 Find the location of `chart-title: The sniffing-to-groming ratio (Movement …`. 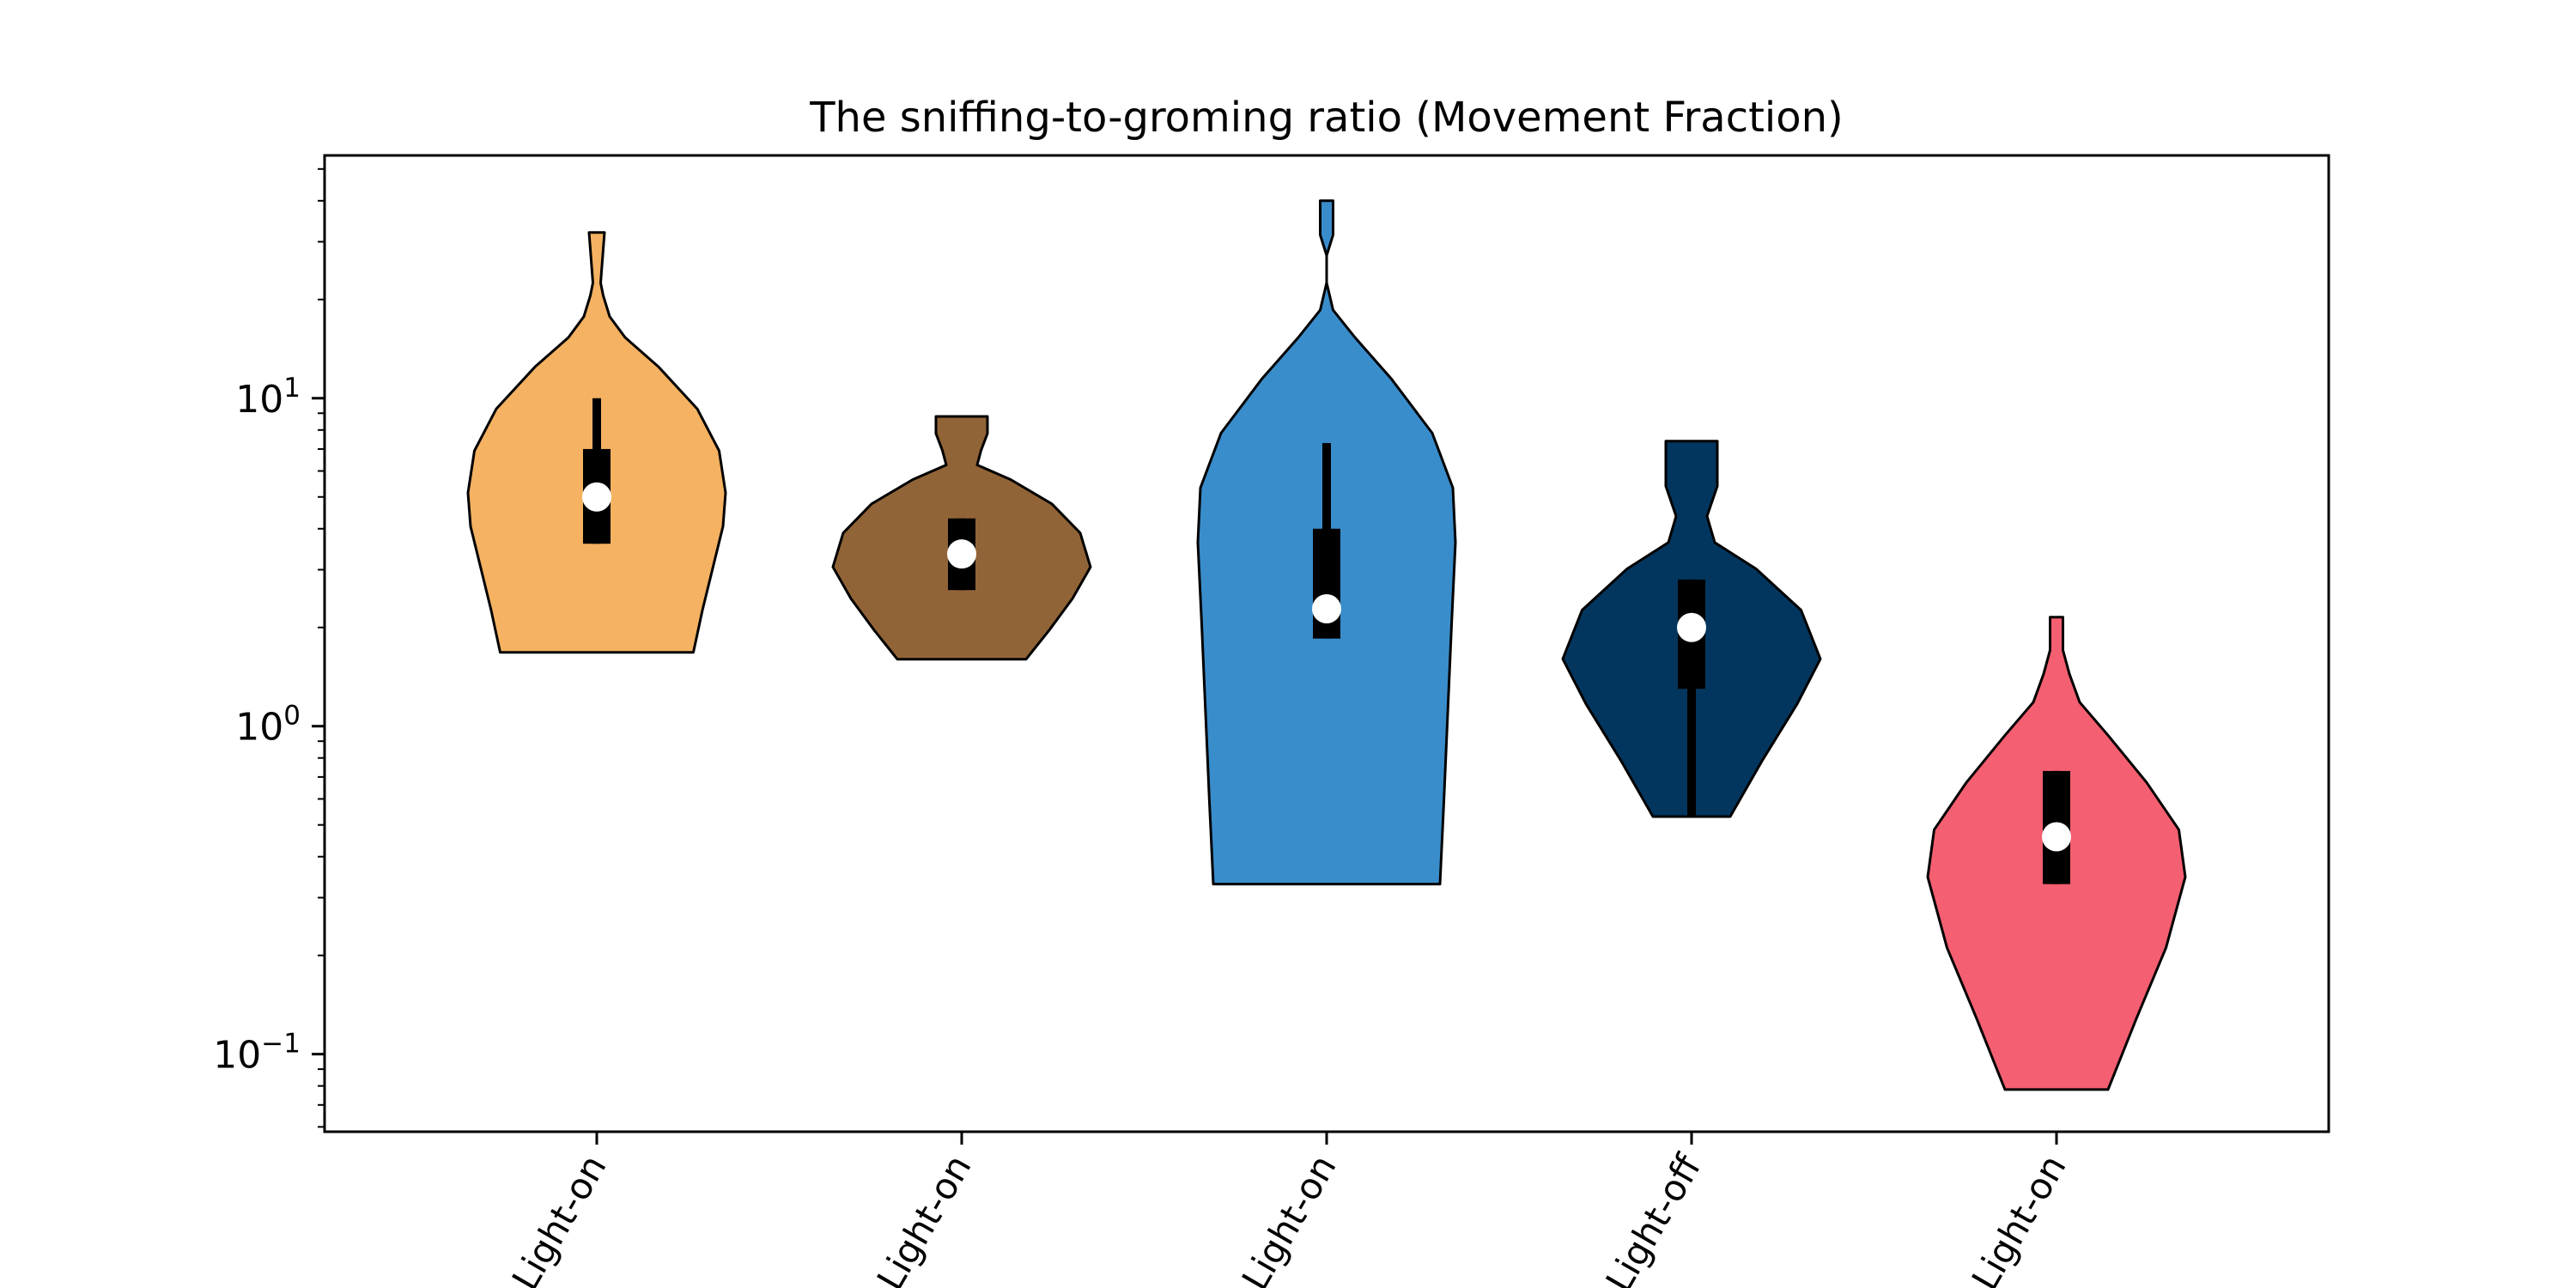

chart-title: The sniffing-to-groming ratio (Movement … is located at coordinates (1327, 118).